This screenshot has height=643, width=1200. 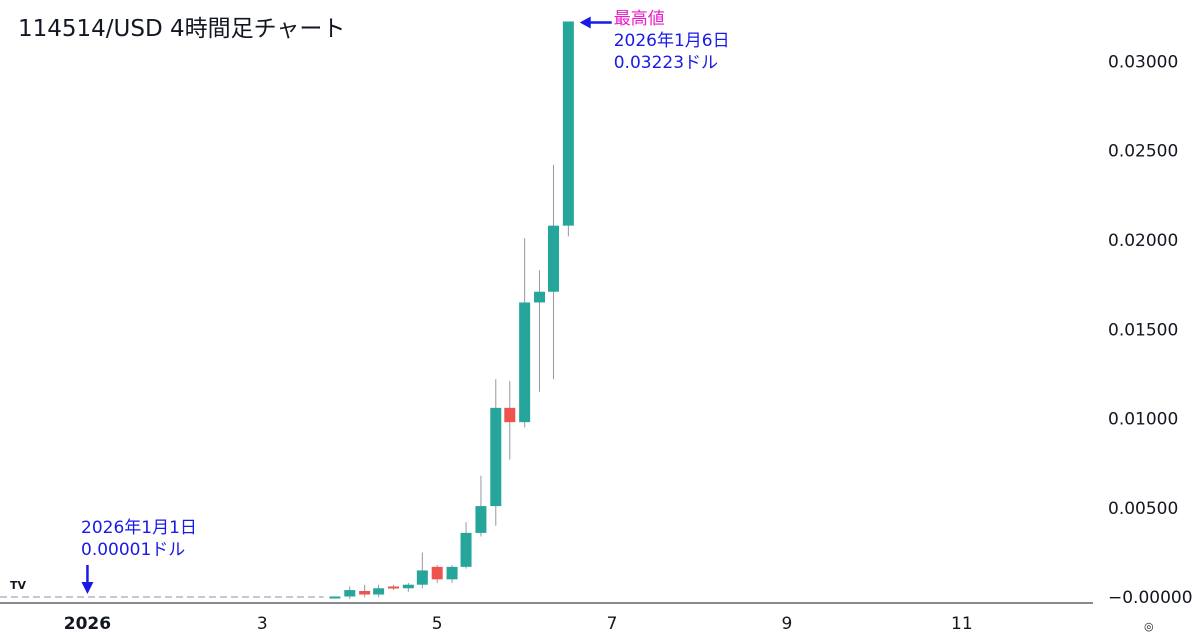 I want to click on ath-arrow-icon, so click(x=585, y=22).